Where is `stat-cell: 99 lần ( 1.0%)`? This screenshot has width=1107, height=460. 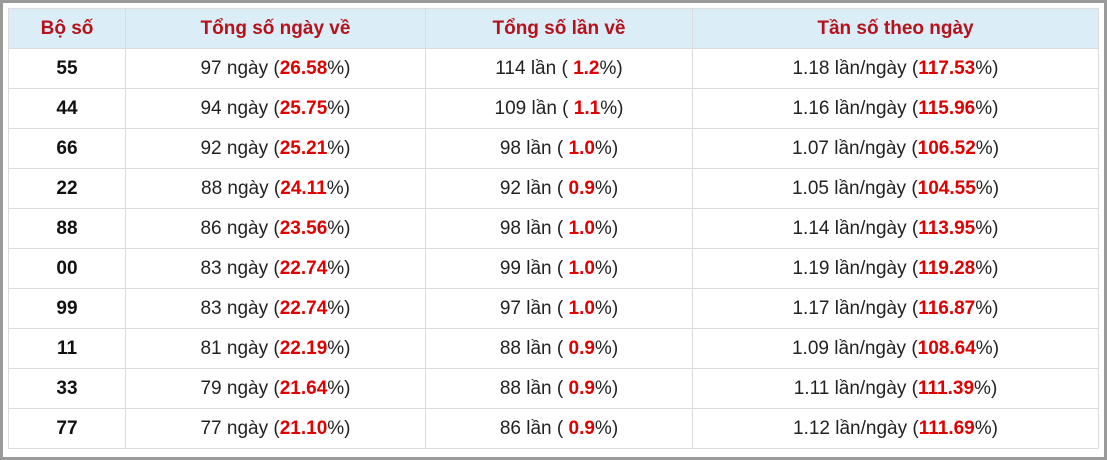 stat-cell: 99 lần ( 1.0%) is located at coordinates (559, 268).